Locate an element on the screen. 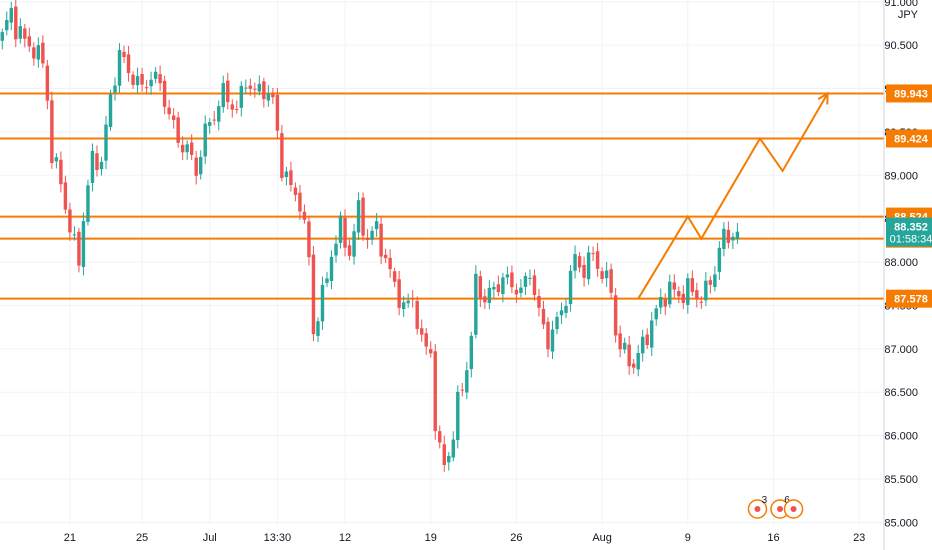 The image size is (932, 550). y-tick-label: 90.500 is located at coordinates (901, 46).